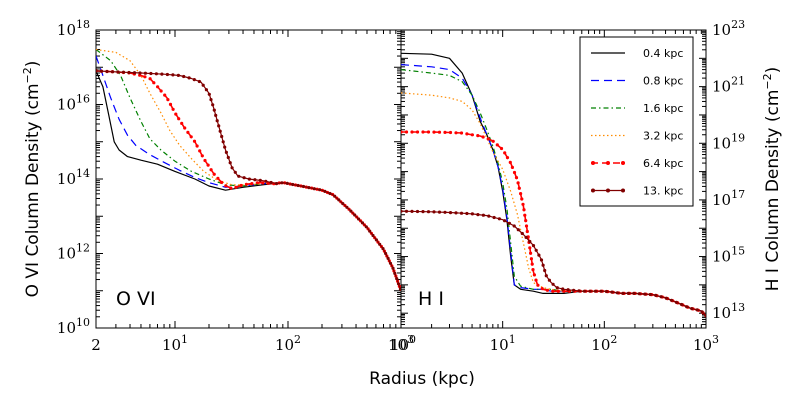  What do you see at coordinates (412, 339) in the screenshot?
I see `hi-x-tick-label-exp: 0` at bounding box center [412, 339].